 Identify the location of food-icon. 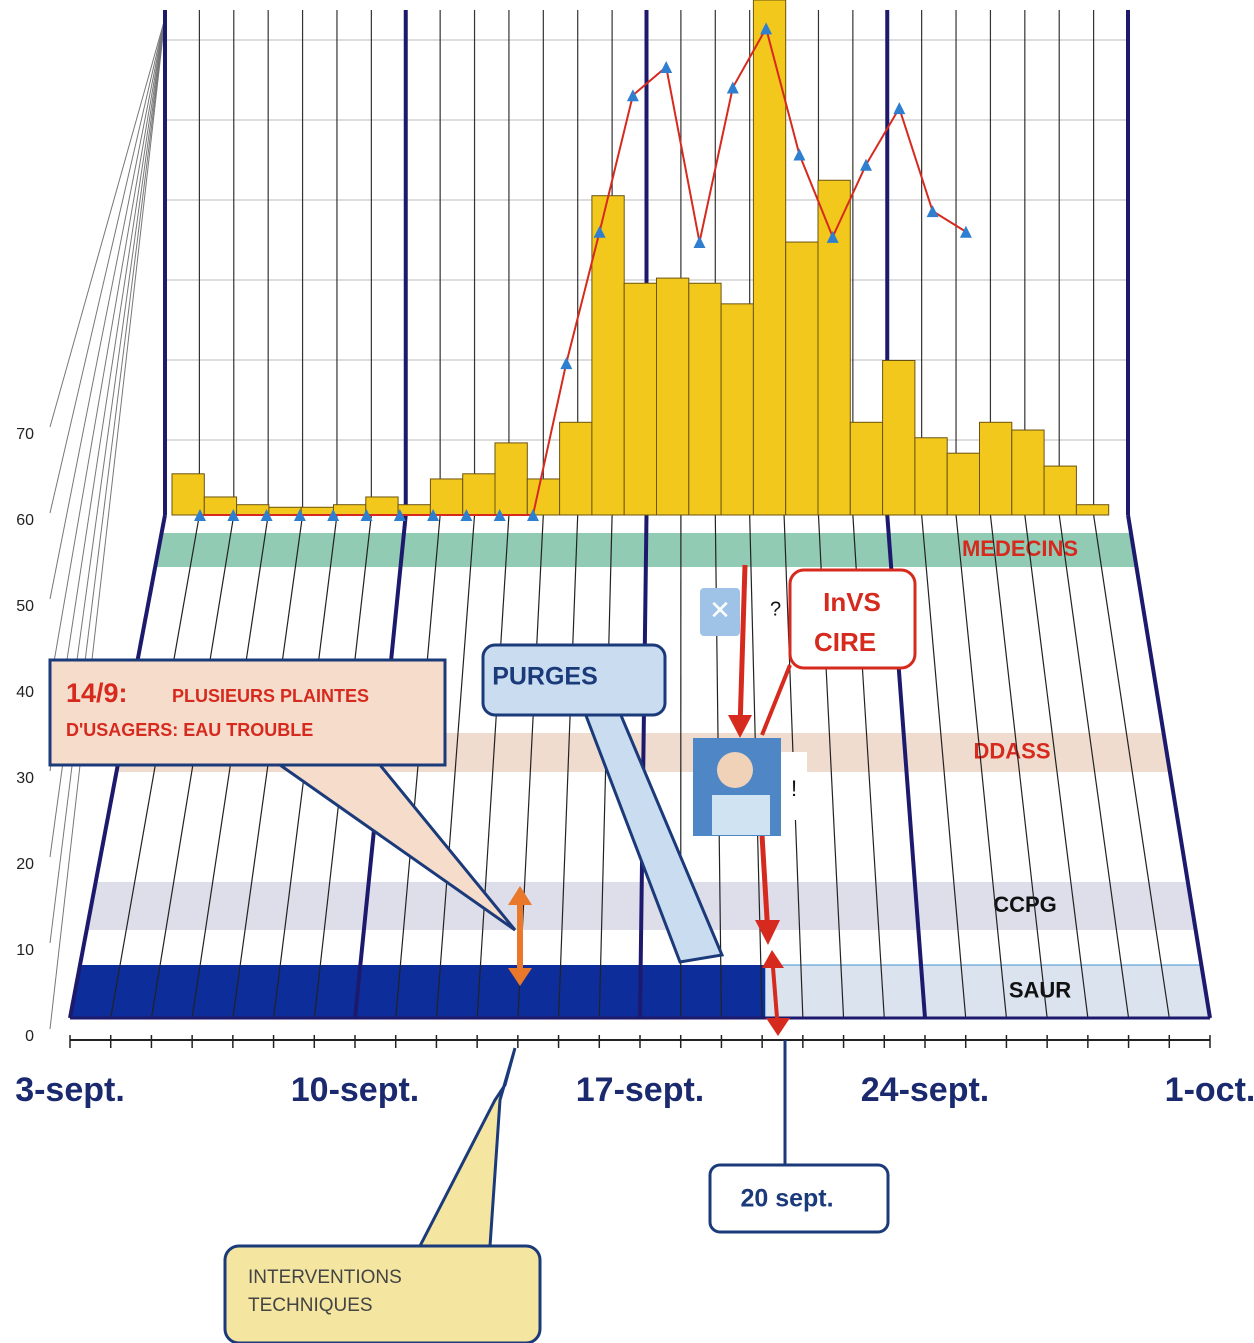
(720, 612).